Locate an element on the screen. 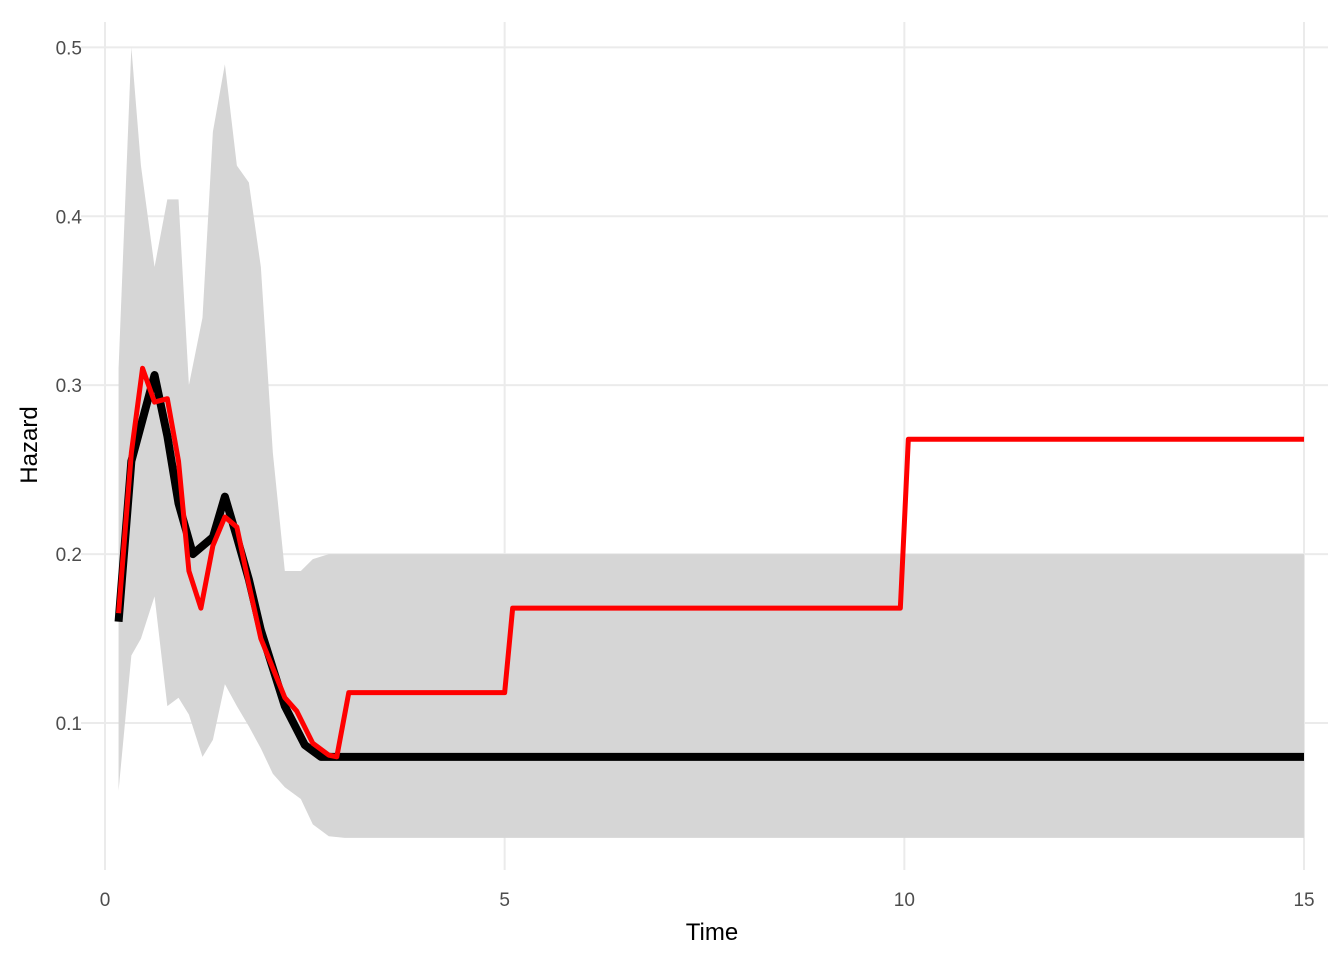 This screenshot has width=1344, height=960. x-tick-label: 10 is located at coordinates (904, 900).